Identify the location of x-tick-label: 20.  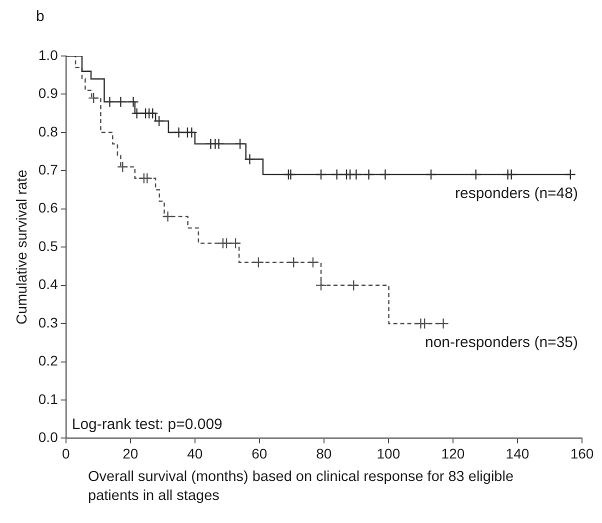
(130, 453).